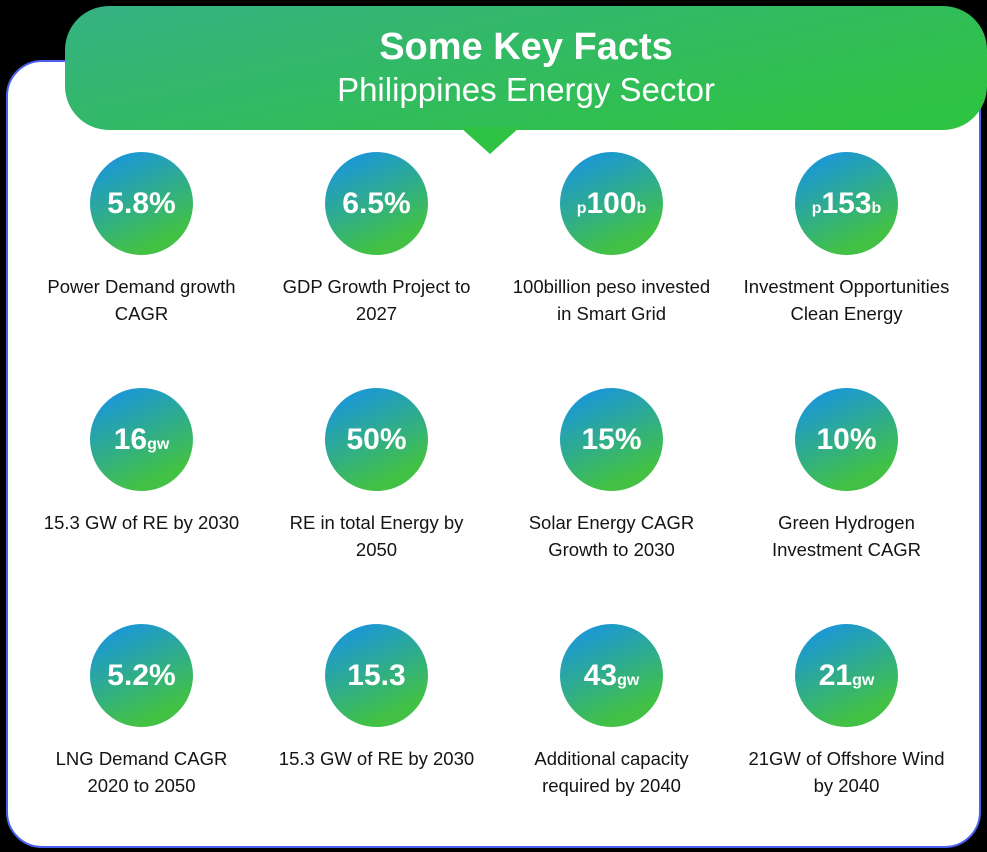 The height and width of the screenshot is (852, 987). Describe the element at coordinates (611, 300) in the screenshot. I see `stat-caption: 100billion peso invested in Smart Grid` at that location.